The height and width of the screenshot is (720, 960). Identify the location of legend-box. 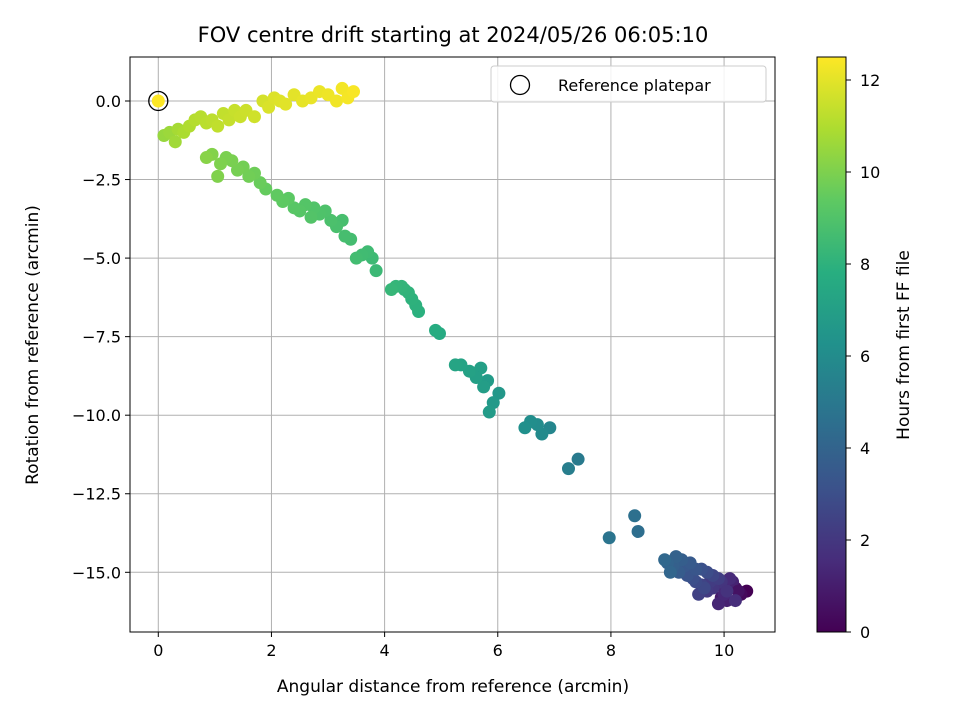
(628, 84).